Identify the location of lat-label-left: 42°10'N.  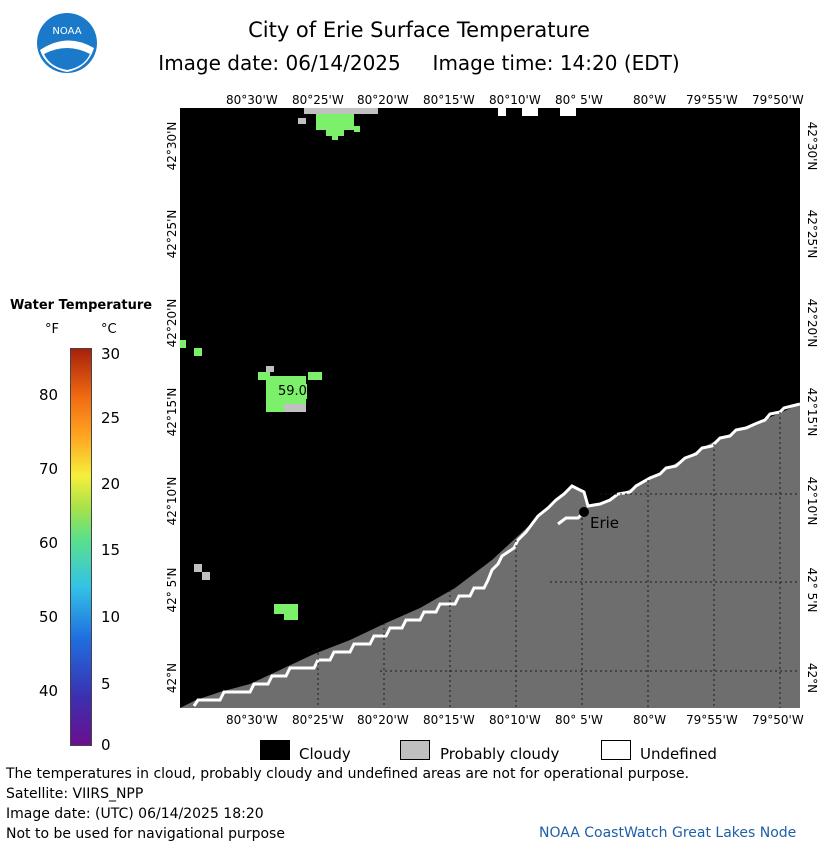
(172, 501).